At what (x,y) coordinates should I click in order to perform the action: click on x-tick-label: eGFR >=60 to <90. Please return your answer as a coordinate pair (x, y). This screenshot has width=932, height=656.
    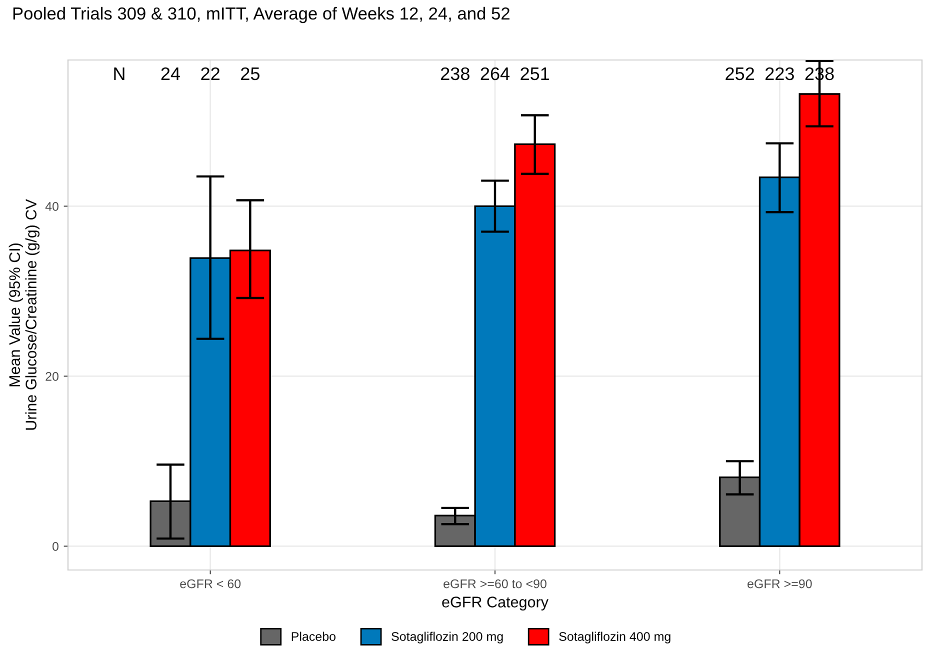
    Looking at the image, I should click on (495, 583).